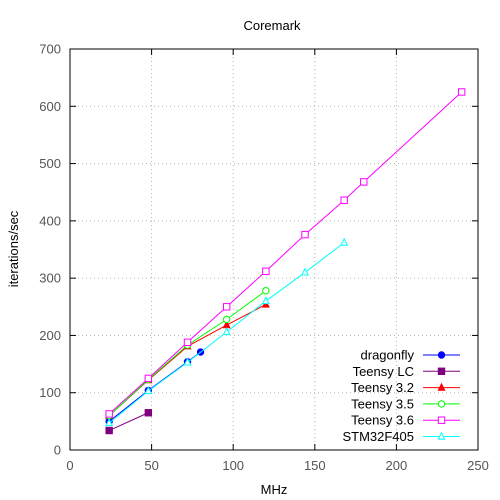  I want to click on legend-label: STM32F405, so click(378, 436).